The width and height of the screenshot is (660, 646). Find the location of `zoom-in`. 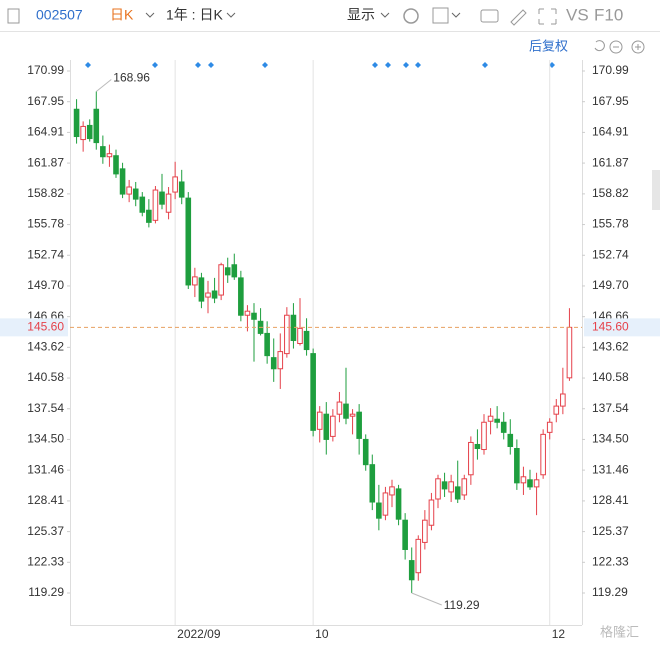

zoom-in is located at coordinates (638, 47).